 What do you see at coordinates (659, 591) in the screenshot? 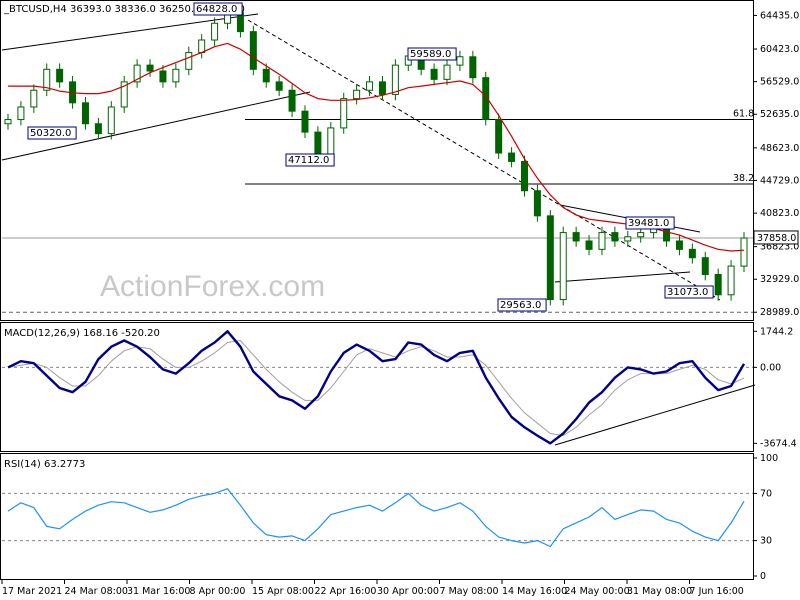
I see `x-tick-label: 31 May 08:00` at bounding box center [659, 591].